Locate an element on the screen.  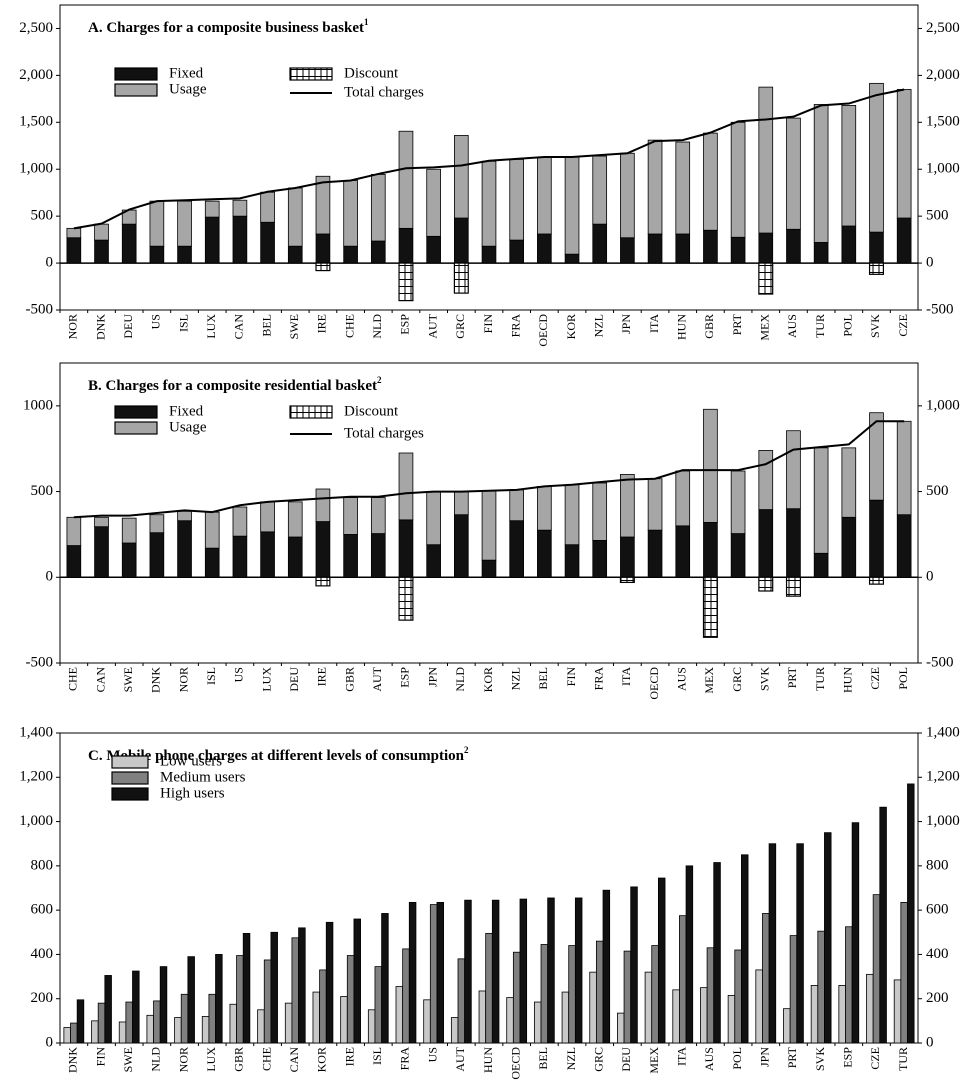
y-tick-label: 2,000 is located at coordinates (36, 75).